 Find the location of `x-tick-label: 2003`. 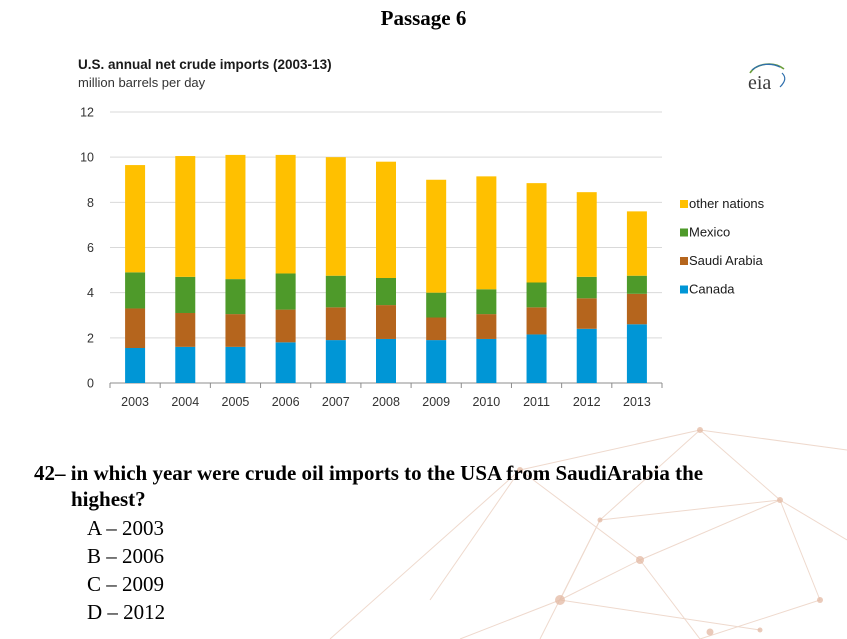

x-tick-label: 2003 is located at coordinates (135, 402).